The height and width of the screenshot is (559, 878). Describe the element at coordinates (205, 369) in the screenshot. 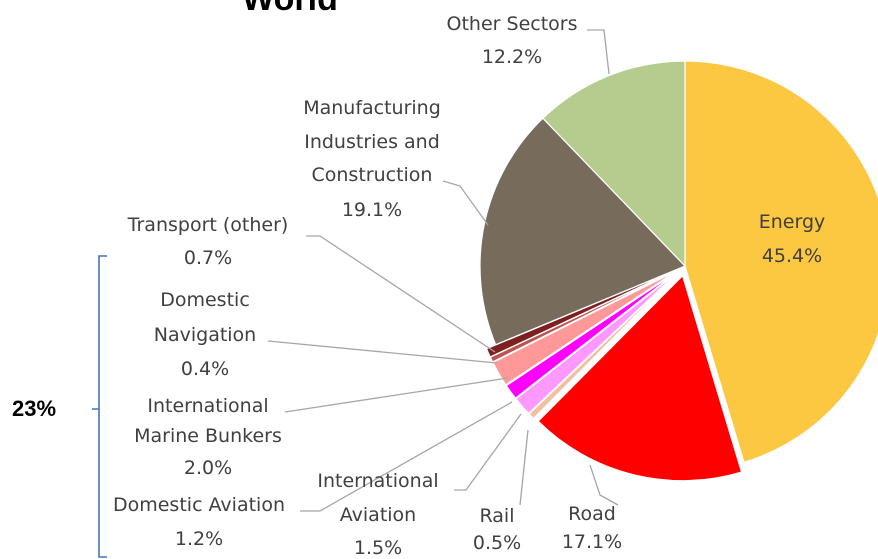

I see `slice-value-domestic-navigation: 0.4%` at that location.